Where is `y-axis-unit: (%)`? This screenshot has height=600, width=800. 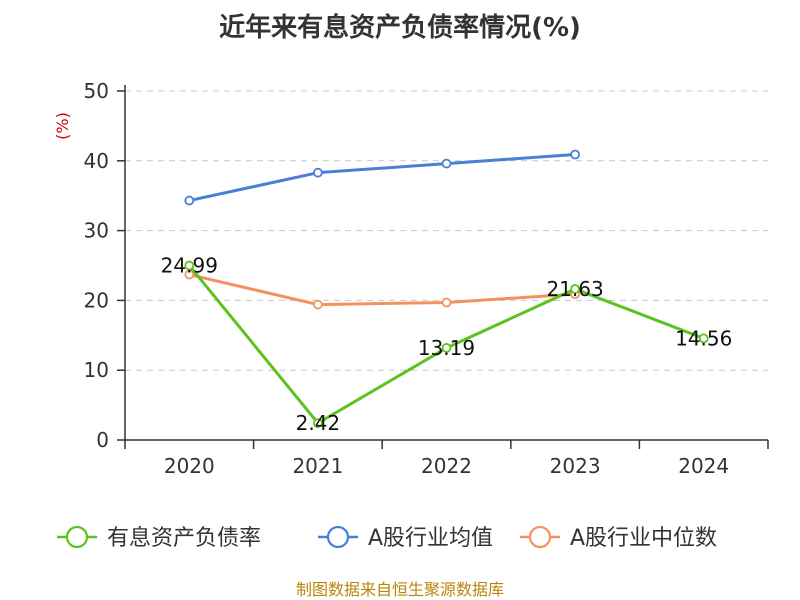
y-axis-unit: (%) is located at coordinates (62, 126).